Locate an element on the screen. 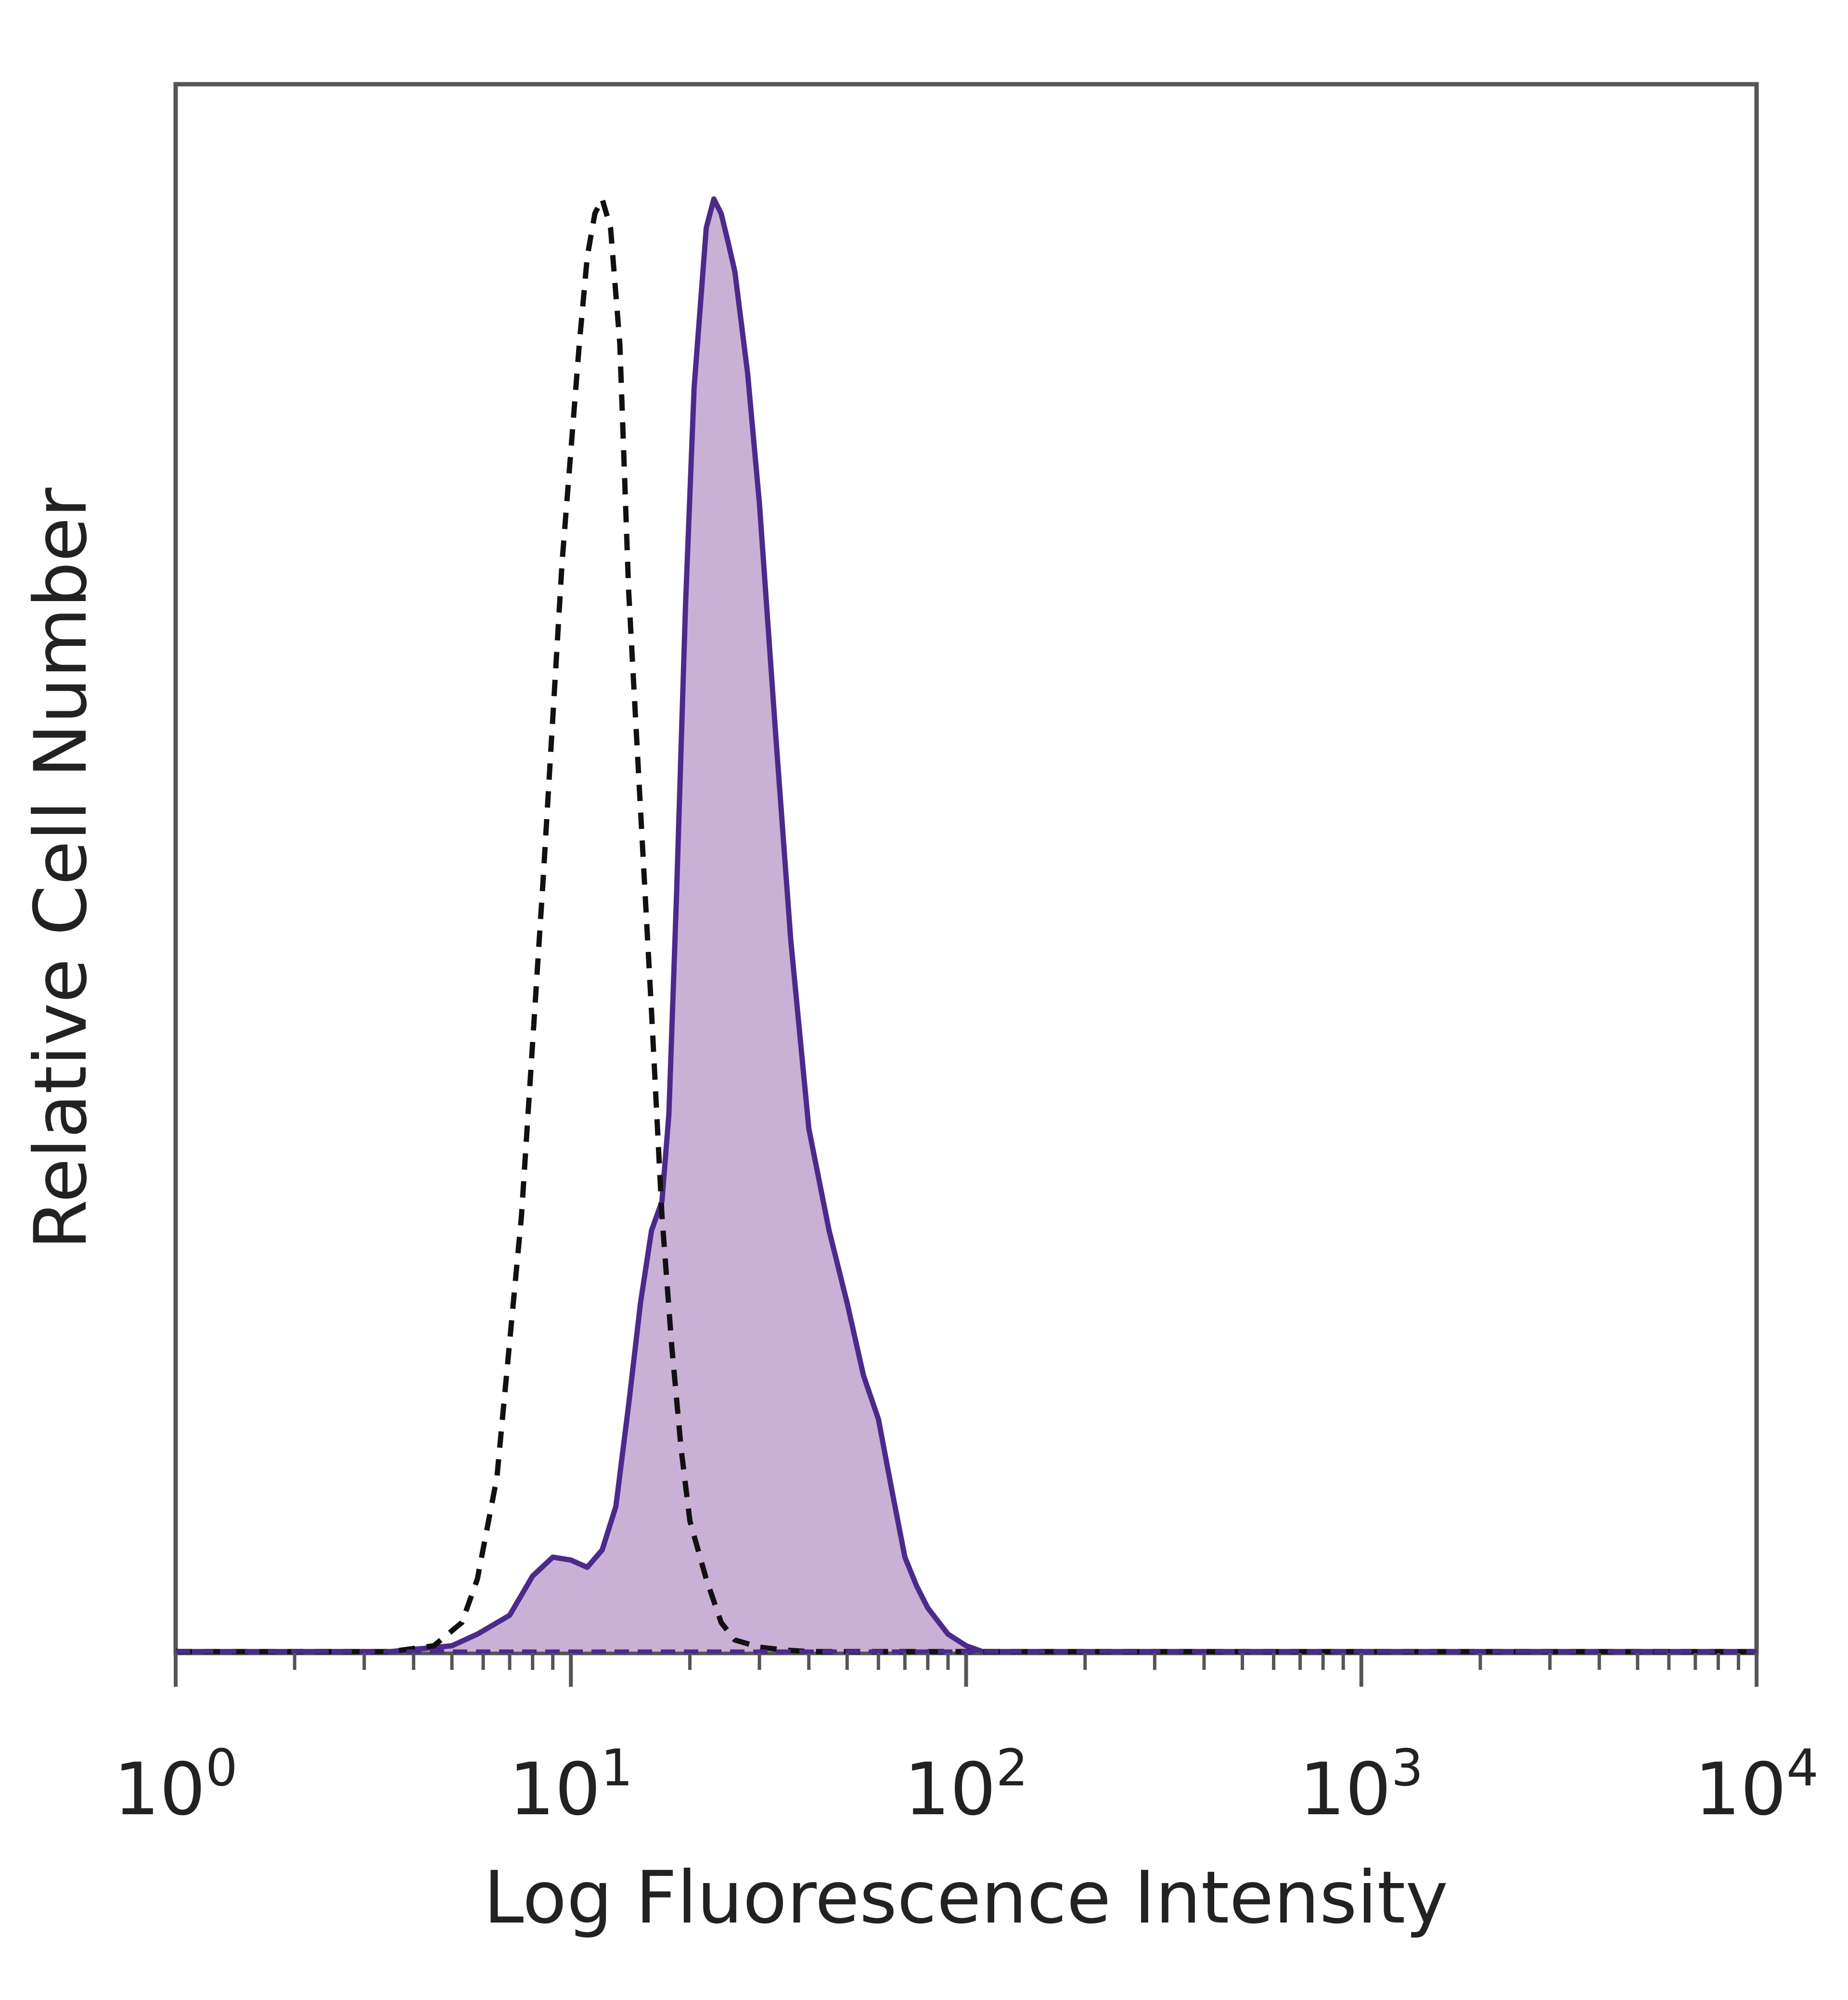 This screenshot has width=1848, height=2000. x-tick-label: 101 is located at coordinates (571, 1785).